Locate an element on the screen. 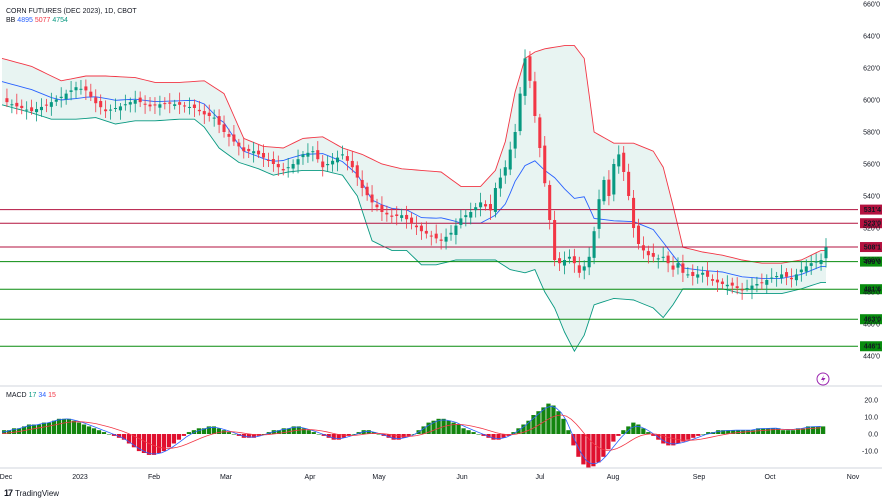 Image resolution: width=882 pixels, height=499 pixels. y-tick-label-8: 500'0 is located at coordinates (871, 261).